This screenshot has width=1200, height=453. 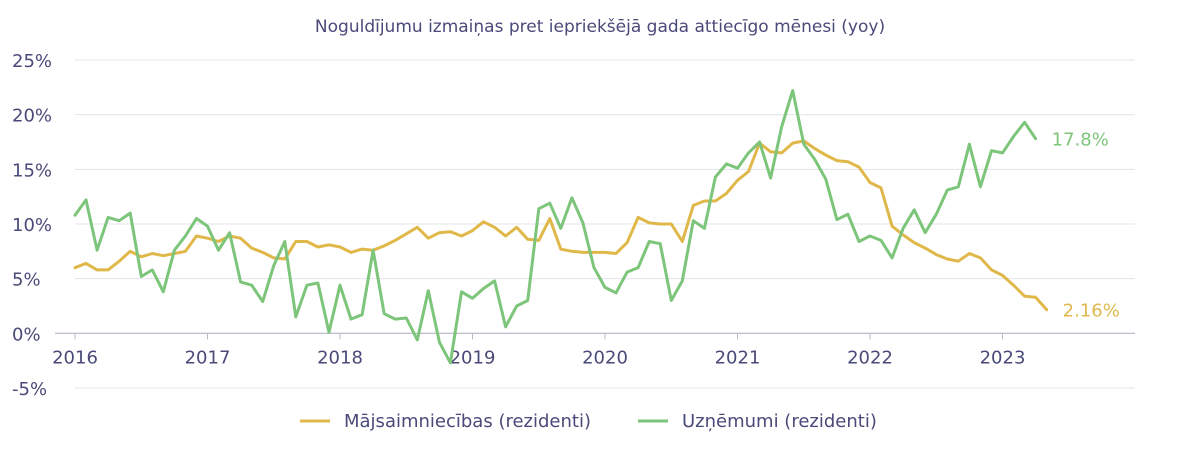 What do you see at coordinates (779, 421) in the screenshot?
I see `legend-label: Uzņēmumi (rezidenti)` at bounding box center [779, 421].